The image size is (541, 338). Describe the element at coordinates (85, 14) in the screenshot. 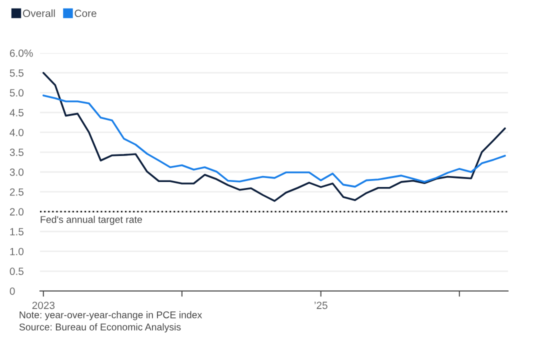

I see `legend-label: Core` at that location.